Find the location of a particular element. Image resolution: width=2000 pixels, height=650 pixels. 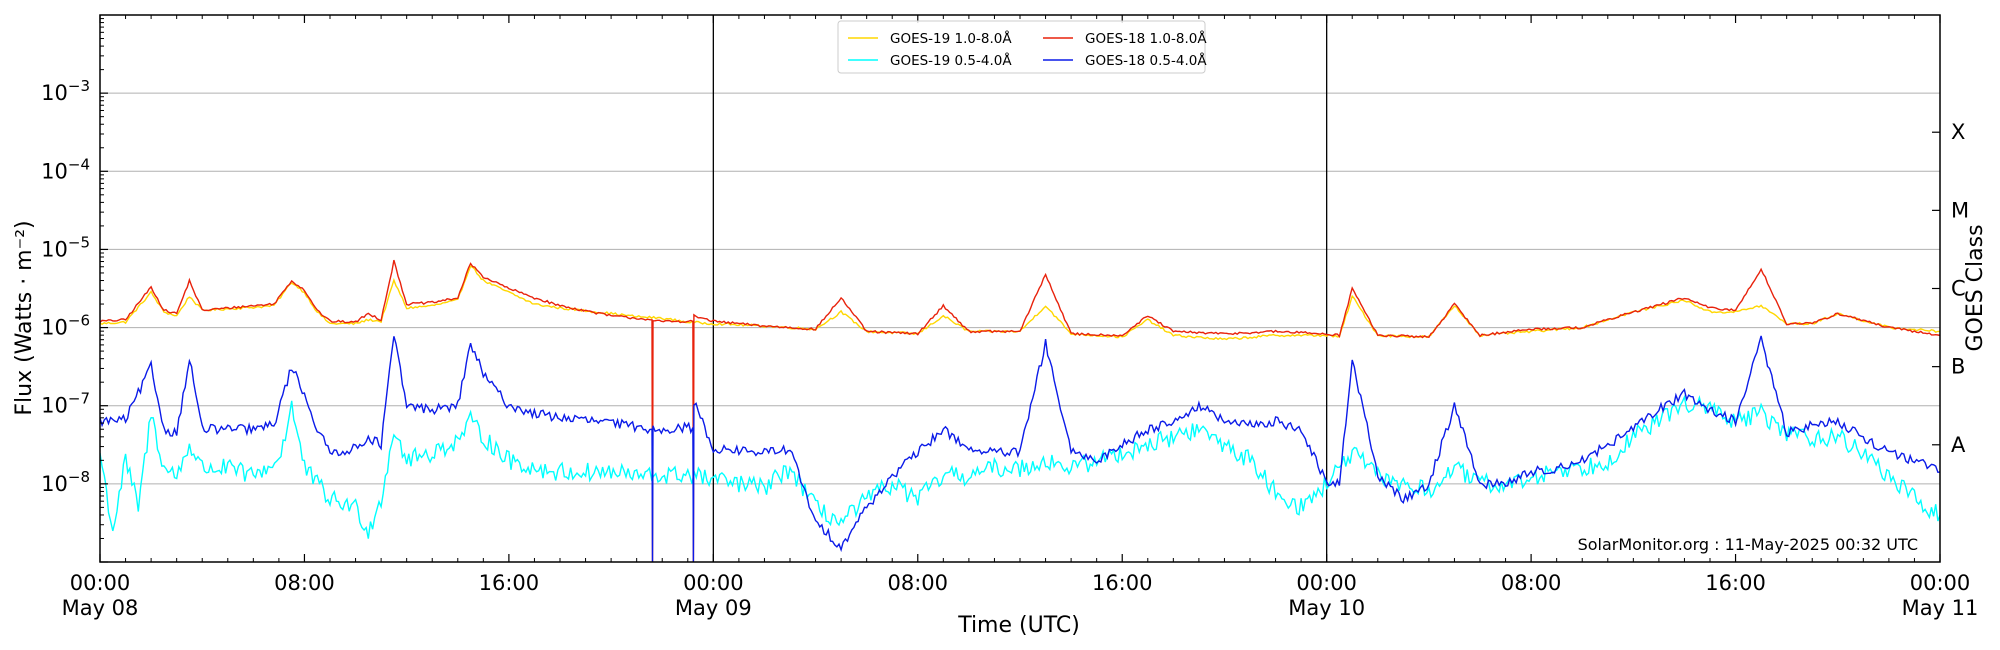

y-tick-label: 10⁻⁵ is located at coordinates (65, 247).